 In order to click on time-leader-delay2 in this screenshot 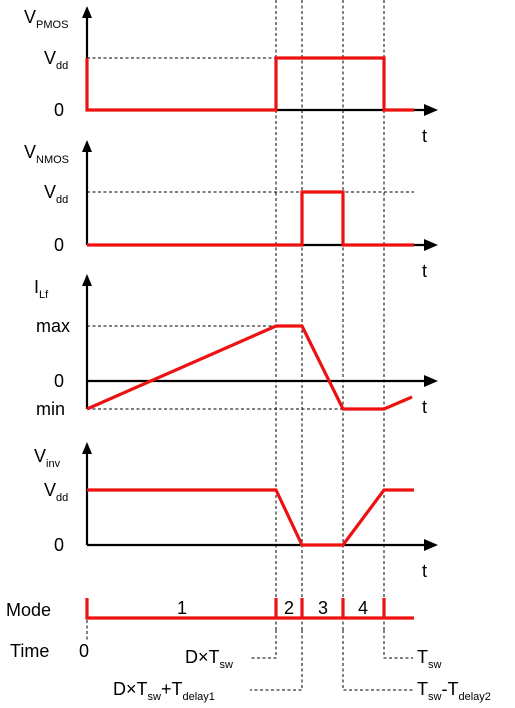, I will do `click(377, 660)`.